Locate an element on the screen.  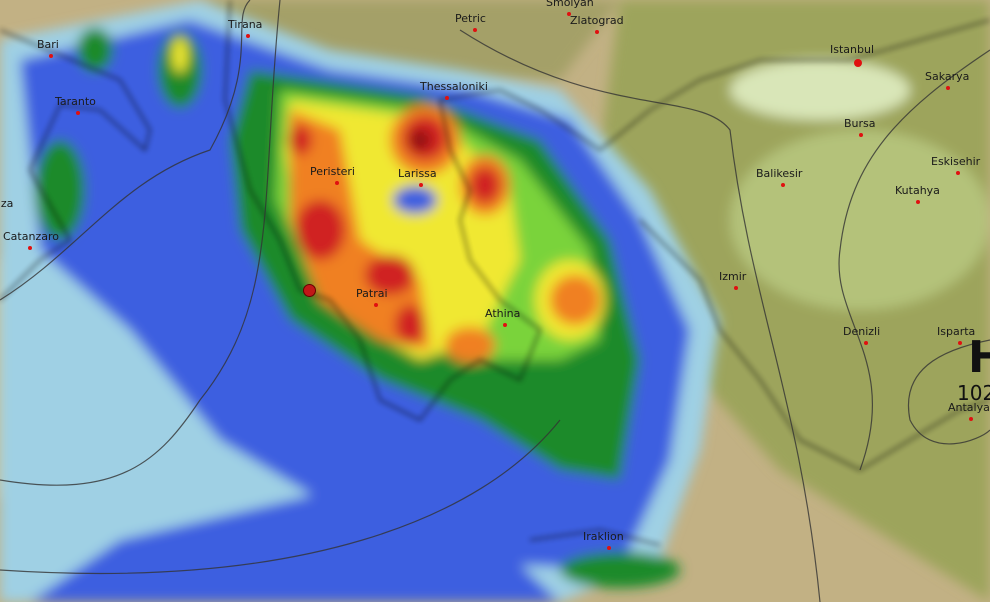
city-label-larissa: Larissa is located at coordinates (417, 173).